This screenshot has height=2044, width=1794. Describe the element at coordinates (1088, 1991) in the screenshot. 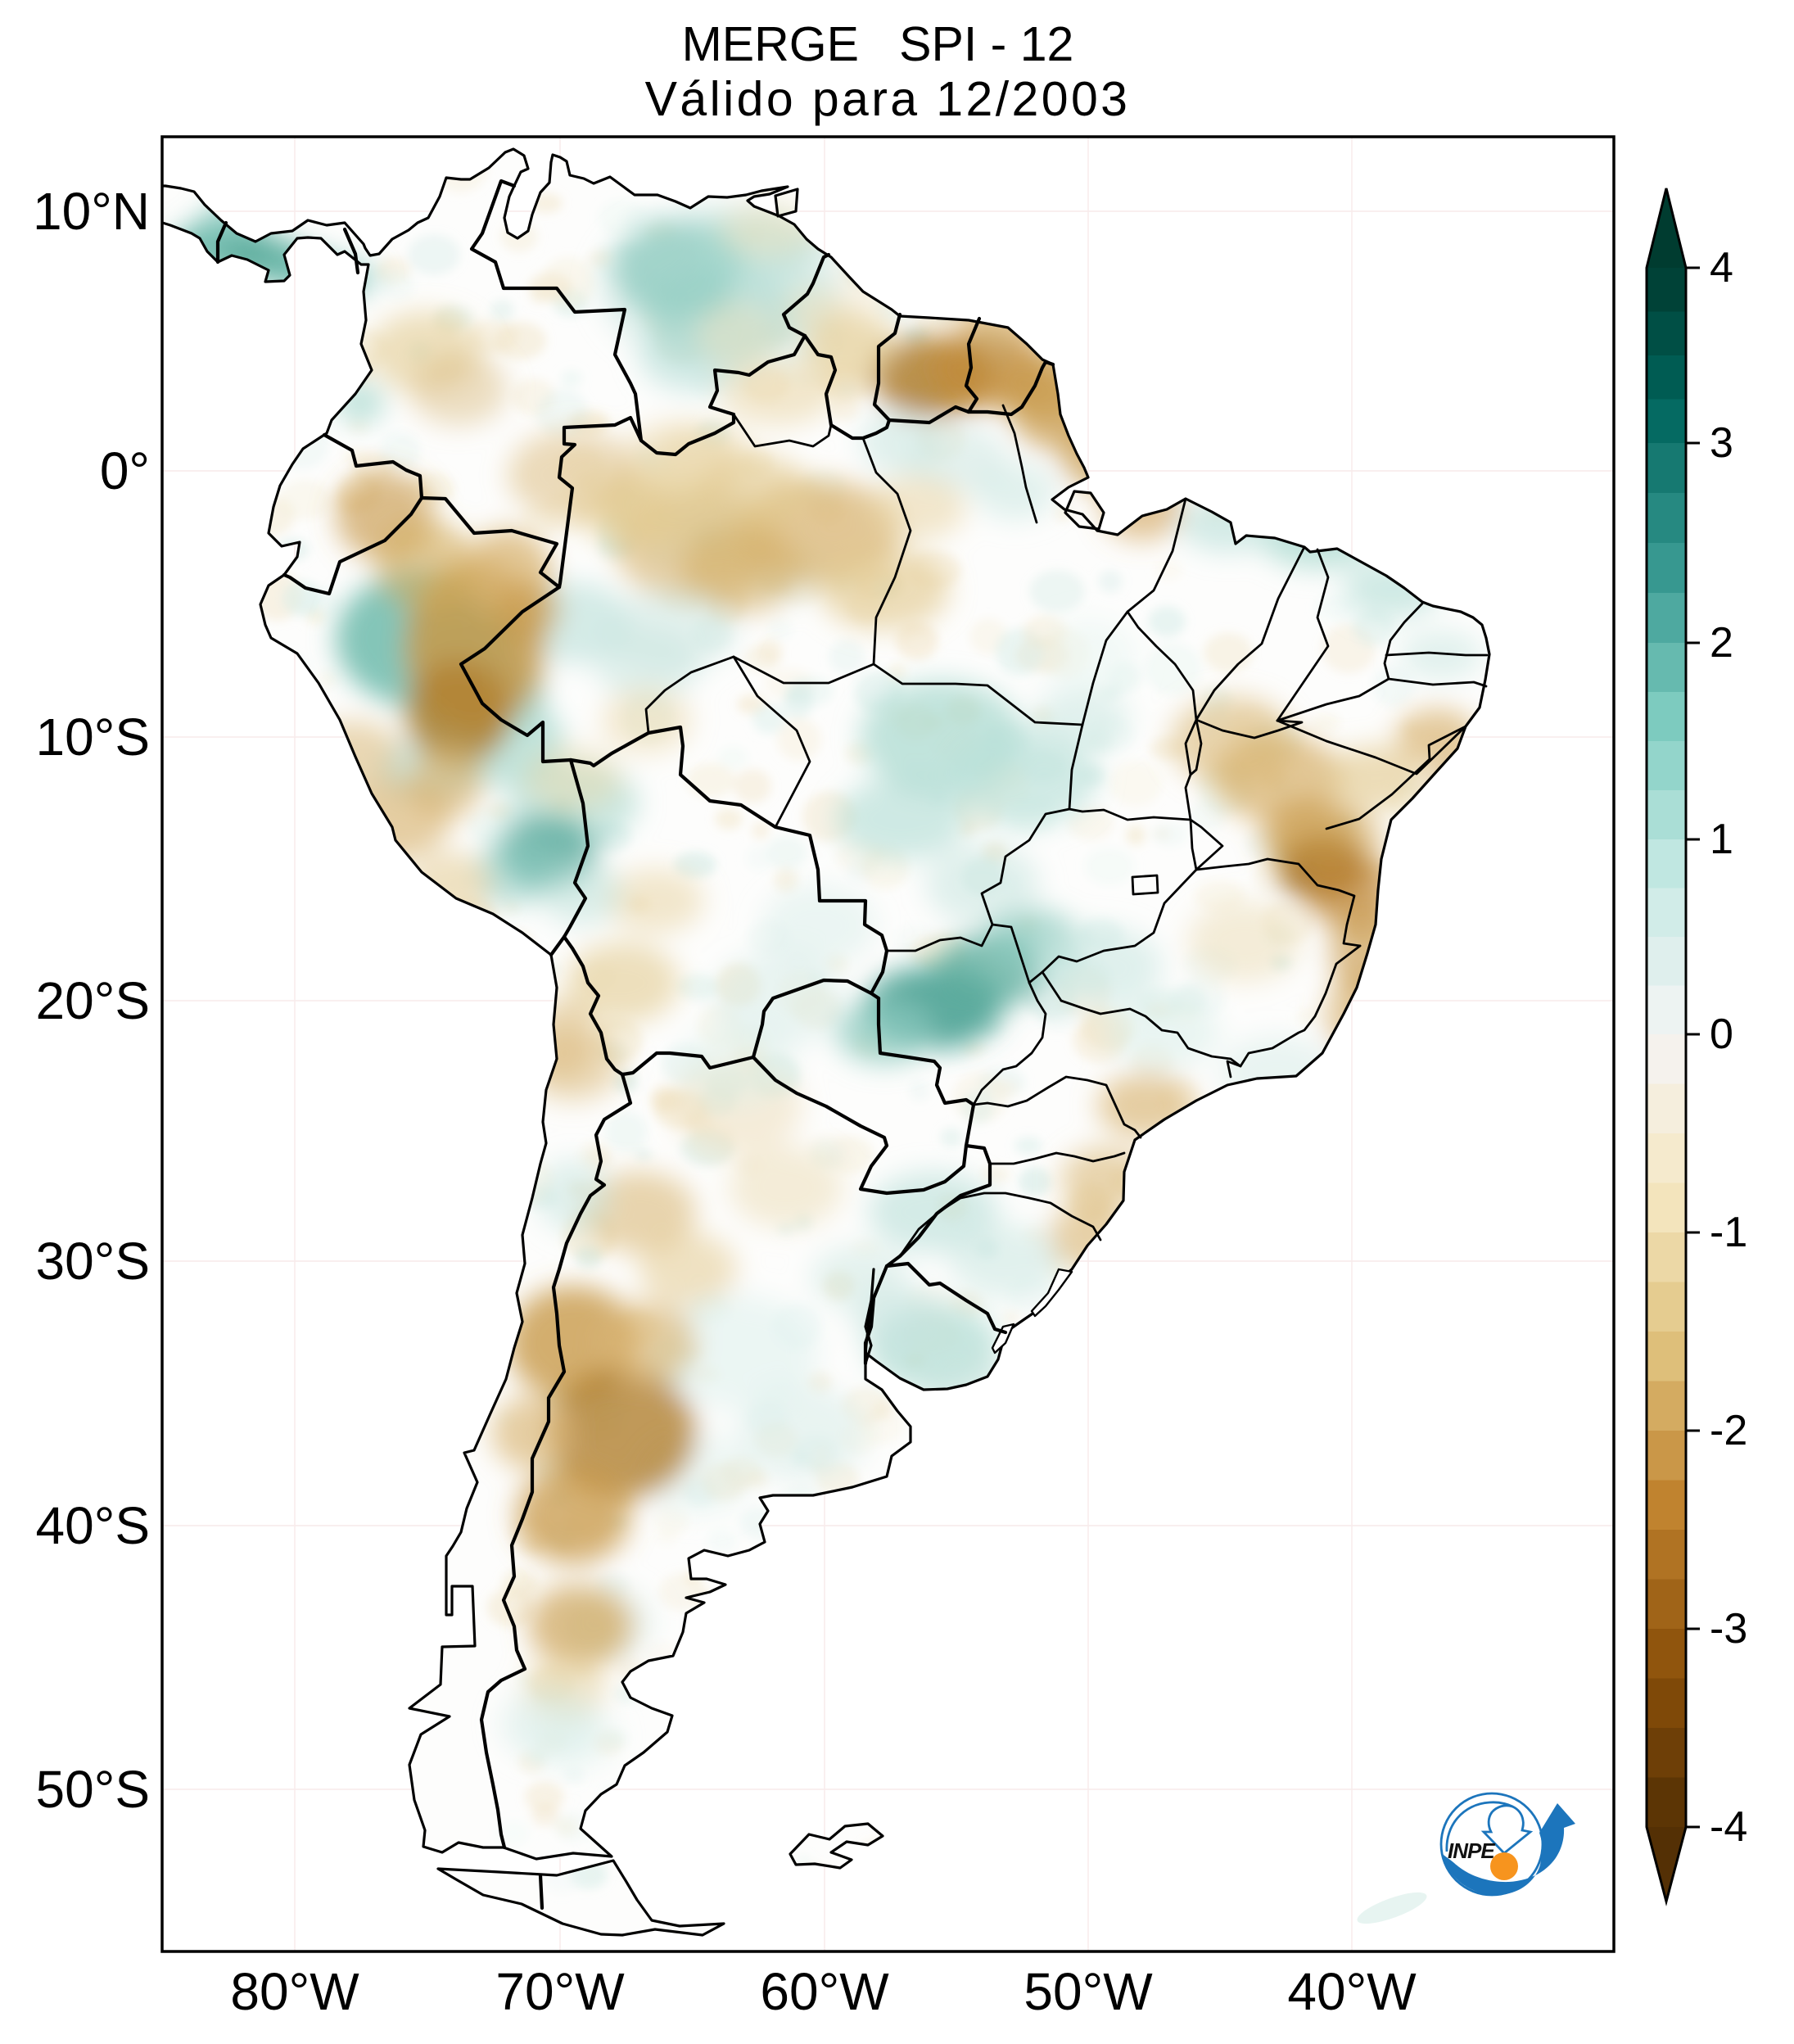

I see `svg-text: 50°W` at that location.